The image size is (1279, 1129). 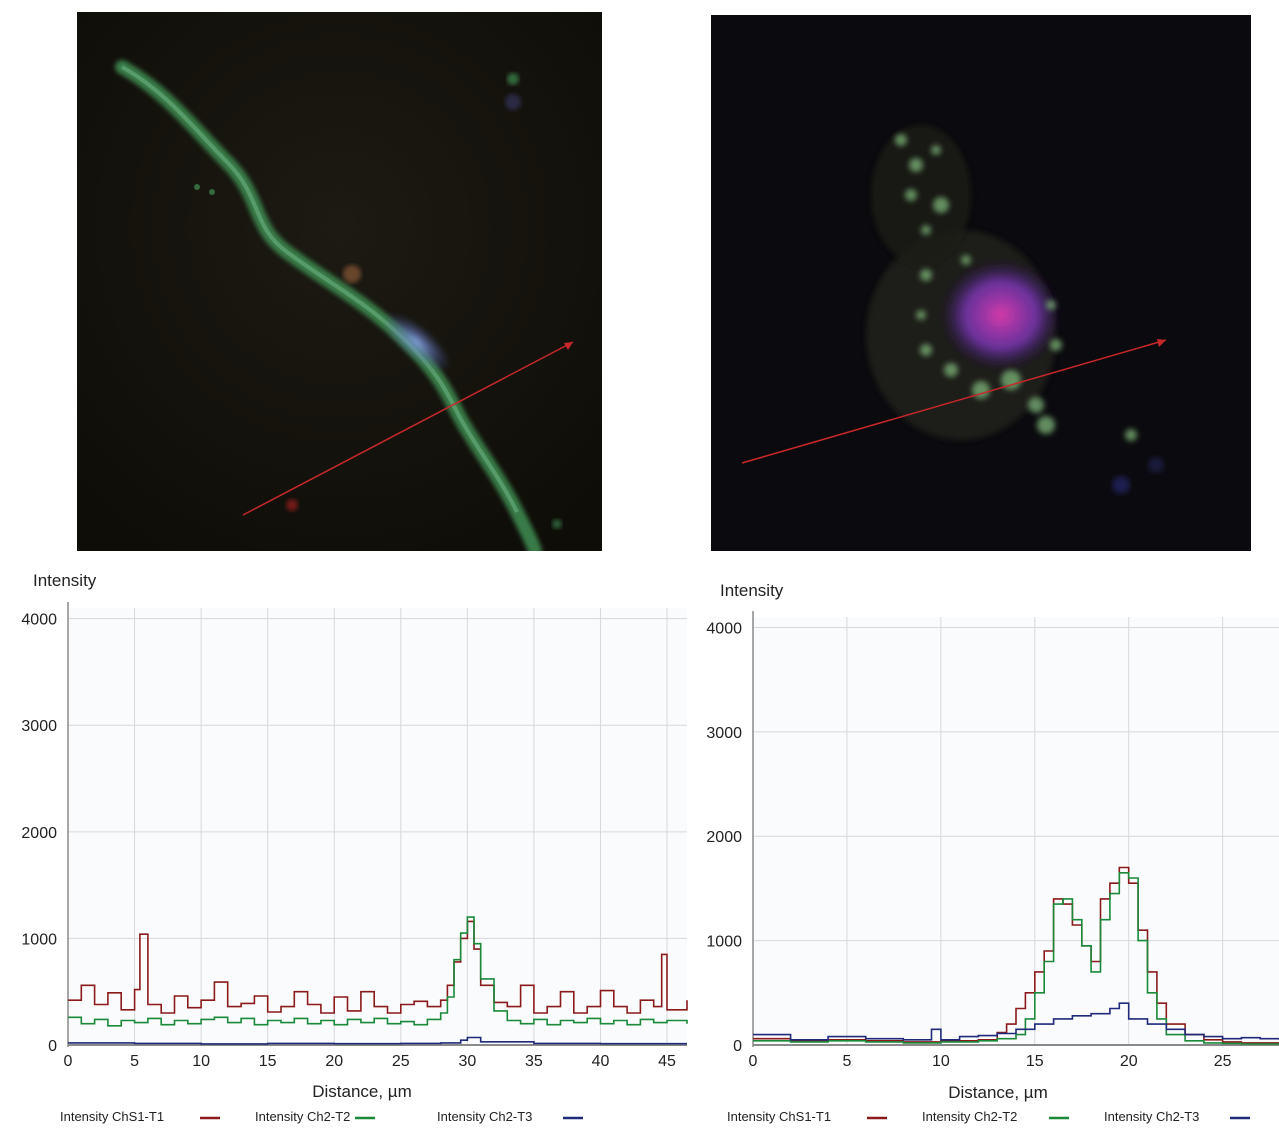 I want to click on x-tick-label: 30, so click(x=467, y=1061).